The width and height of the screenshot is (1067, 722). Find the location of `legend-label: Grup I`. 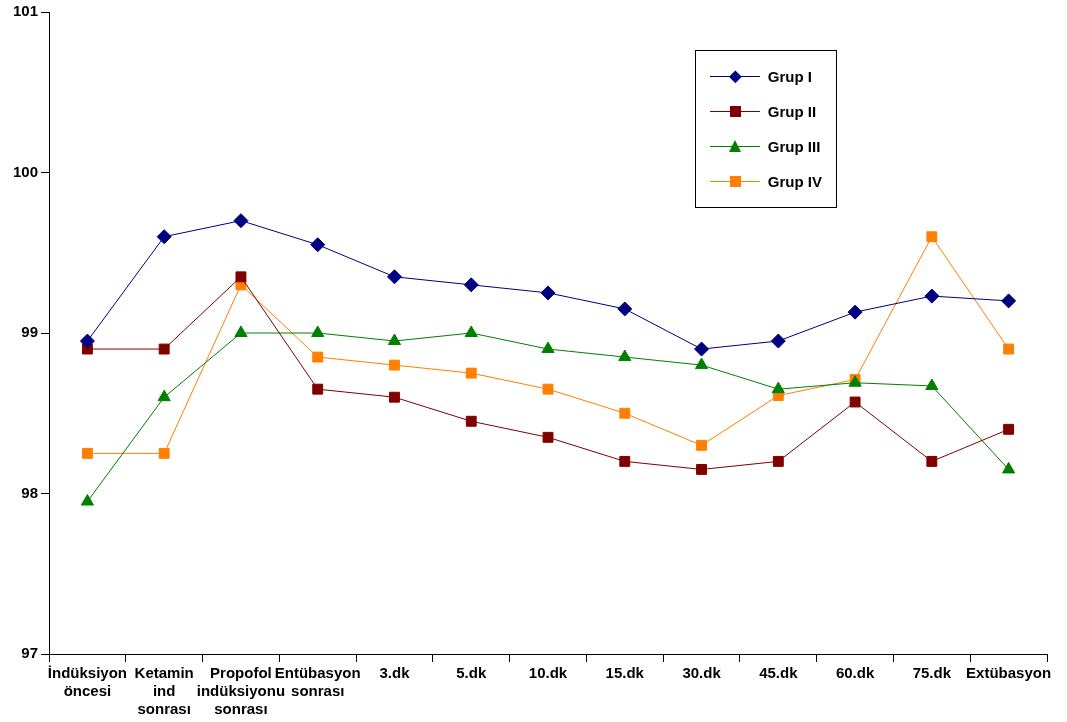

legend-label: Grup I is located at coordinates (789, 76).